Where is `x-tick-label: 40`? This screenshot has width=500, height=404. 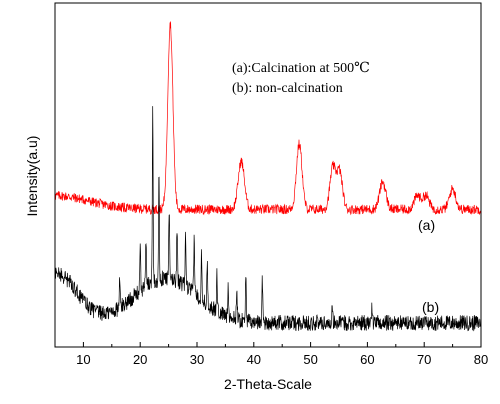
x-tick-label: 40 is located at coordinates (254, 359).